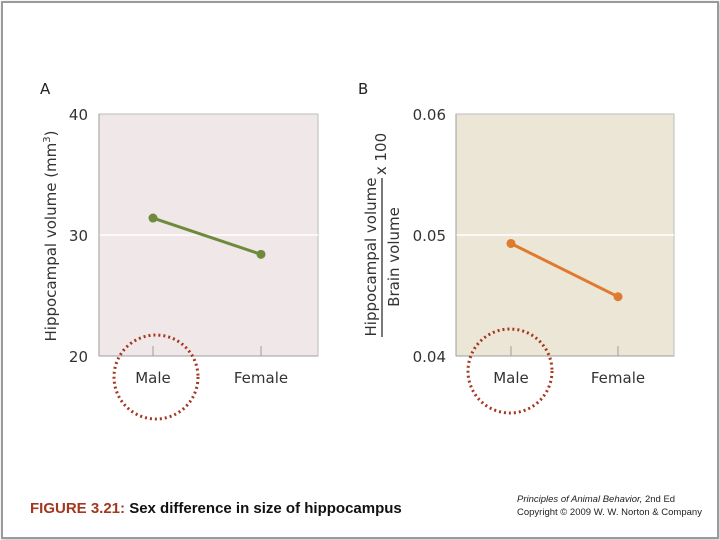 The width and height of the screenshot is (720, 540). What do you see at coordinates (78, 508) in the screenshot?
I see `figure-number: FIGURE 3.21:` at bounding box center [78, 508].